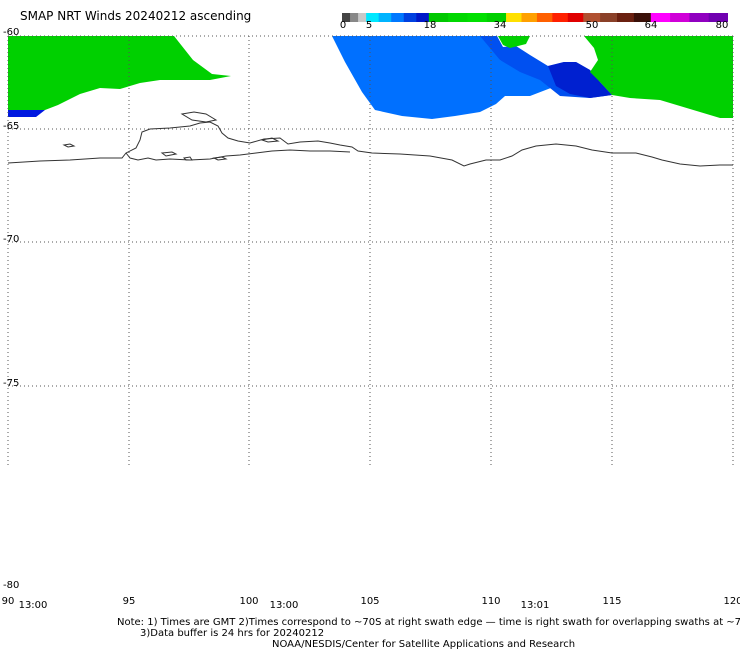 The image size is (740, 650). Describe the element at coordinates (284, 605) in the screenshot. I see `time-label-2: 13:00` at that location.